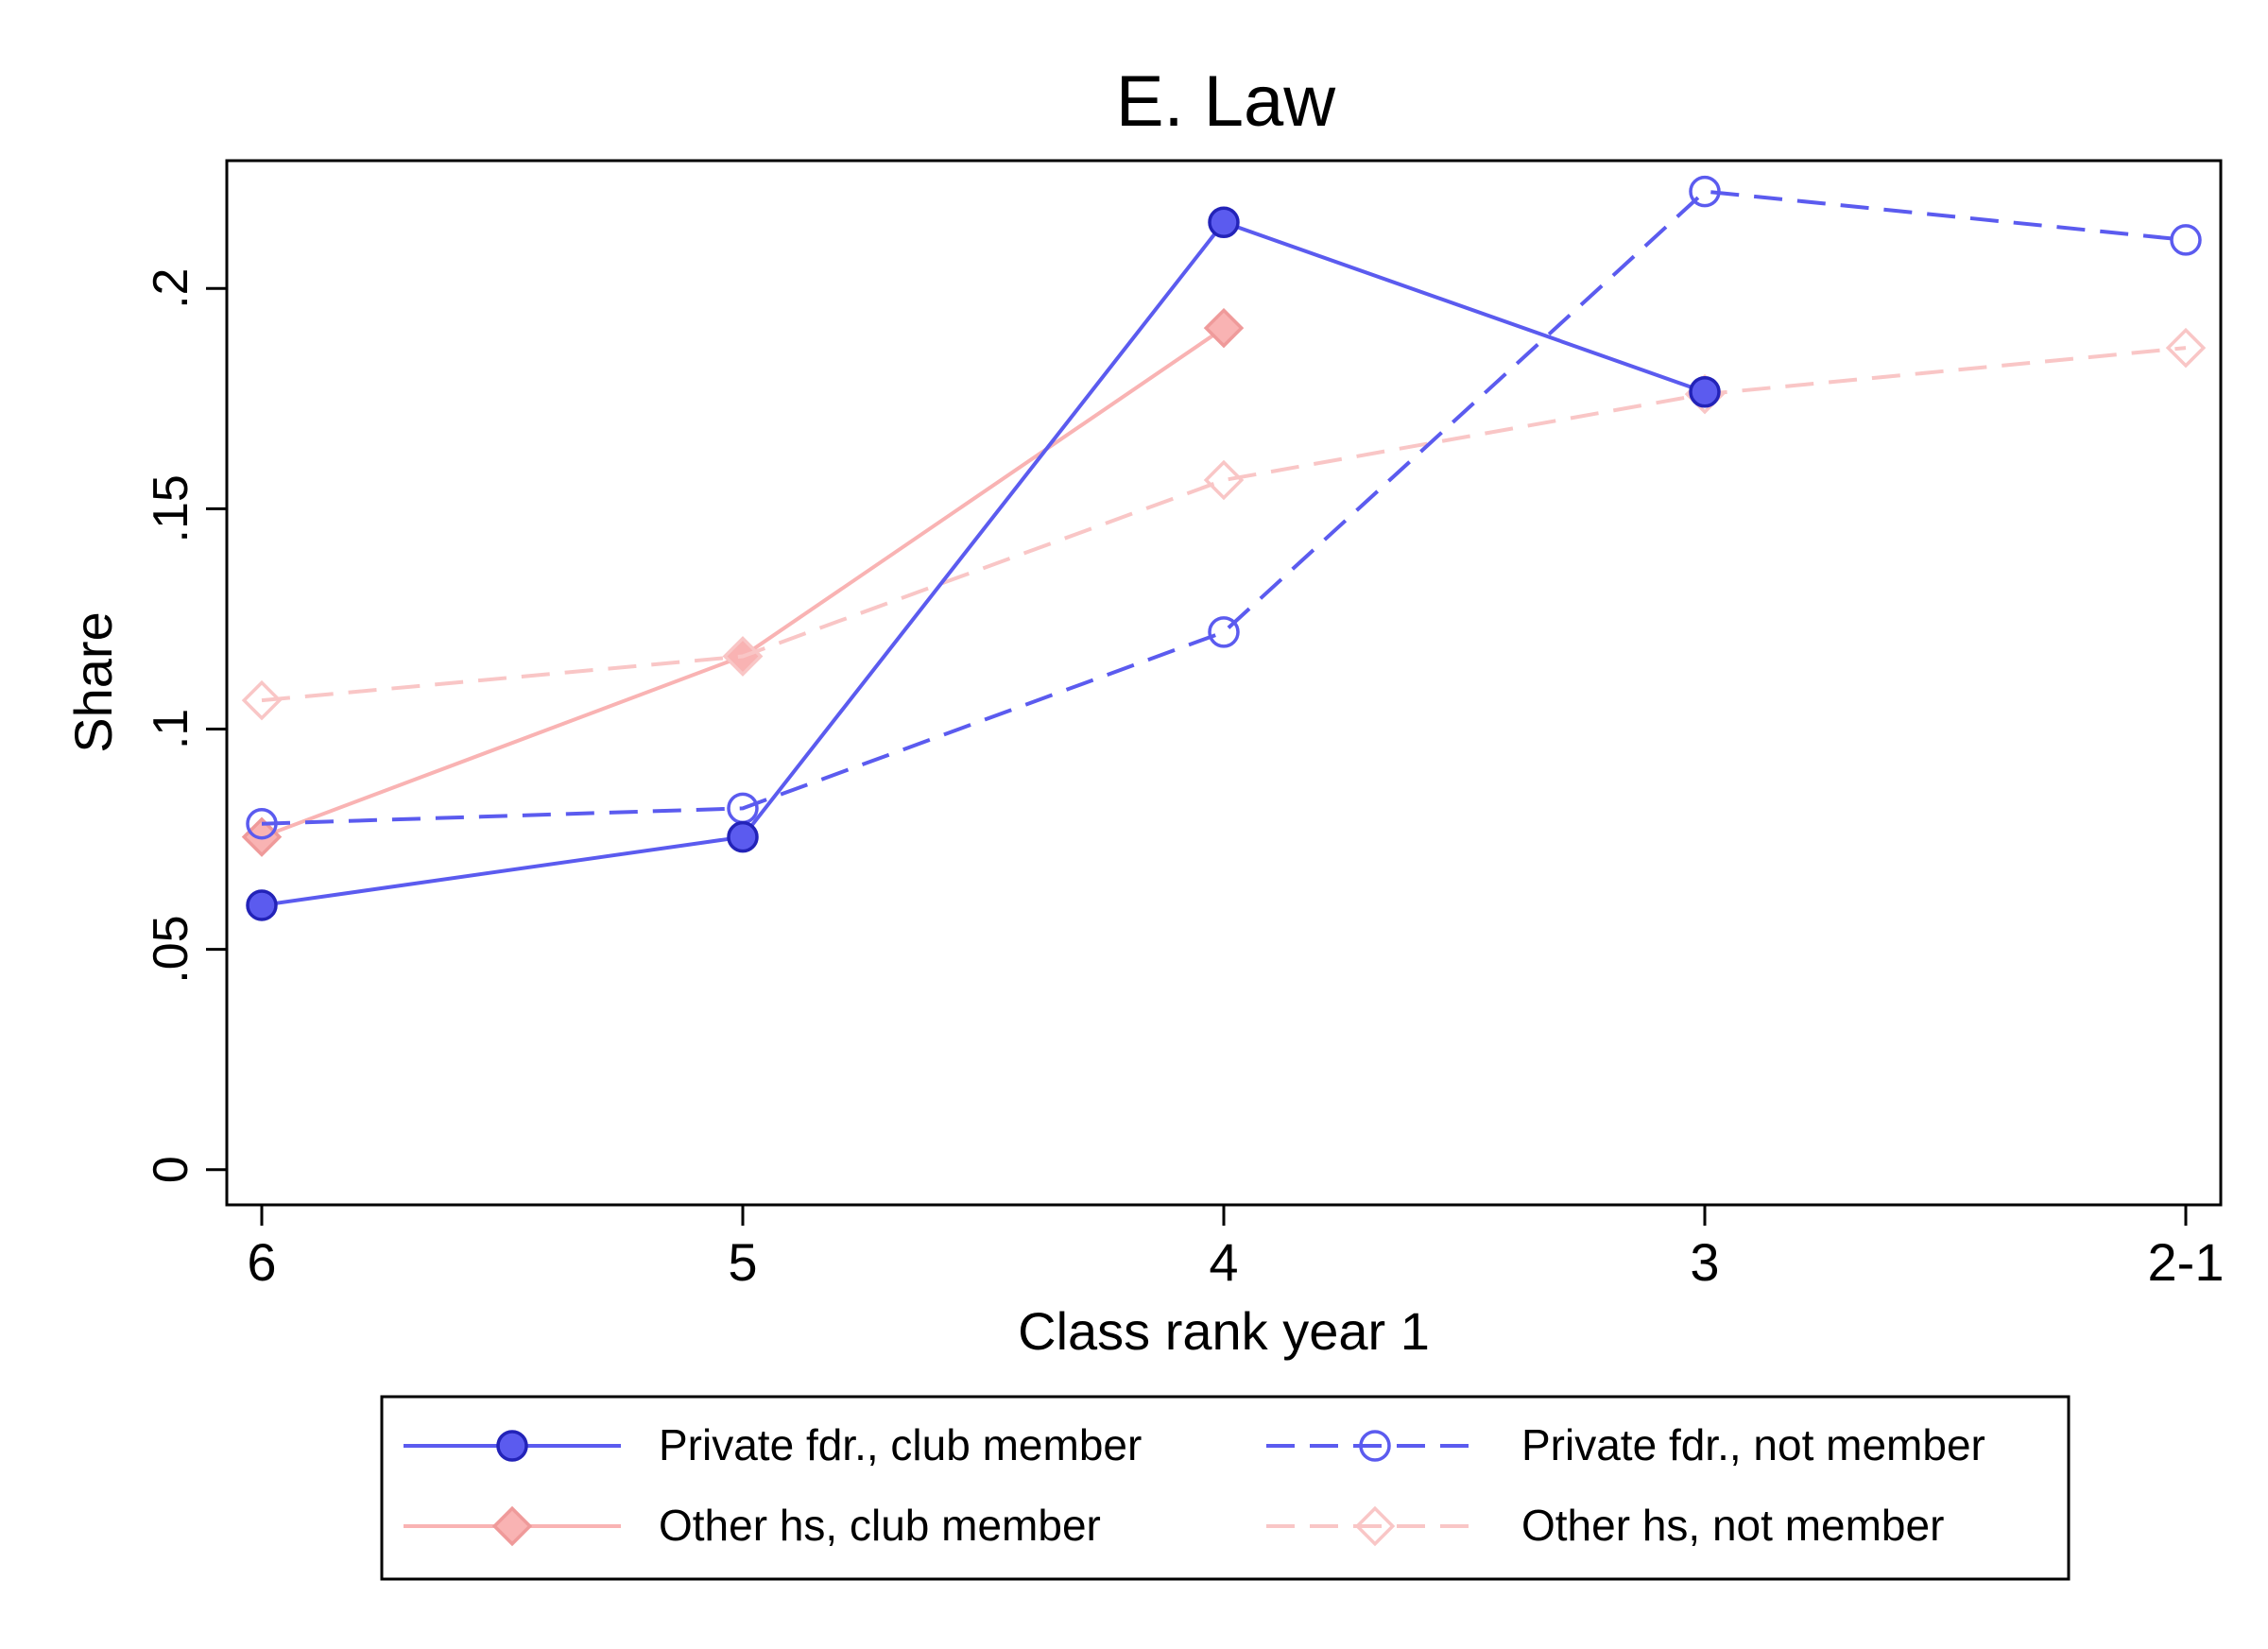 This screenshot has width=2268, height=1649. Describe the element at coordinates (900, 1445) in the screenshot. I see `legend-label: Private fdr., club member` at that location.